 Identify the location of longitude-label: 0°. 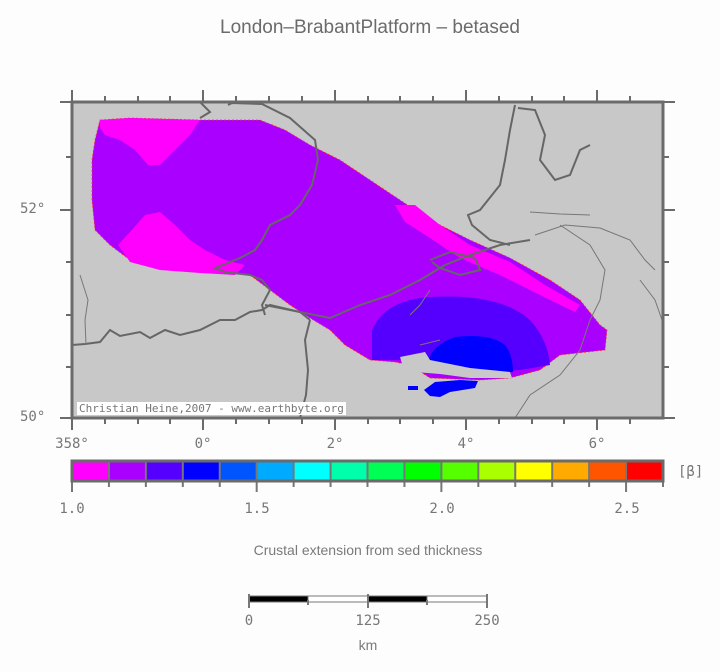
(203, 444).